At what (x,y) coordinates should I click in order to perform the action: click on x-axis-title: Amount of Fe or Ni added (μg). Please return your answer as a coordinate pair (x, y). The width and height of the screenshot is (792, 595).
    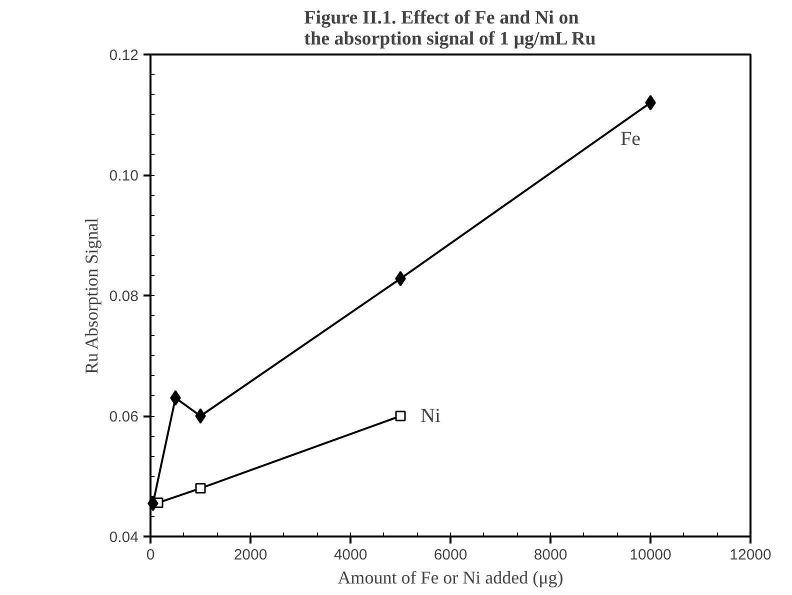
    Looking at the image, I should click on (451, 578).